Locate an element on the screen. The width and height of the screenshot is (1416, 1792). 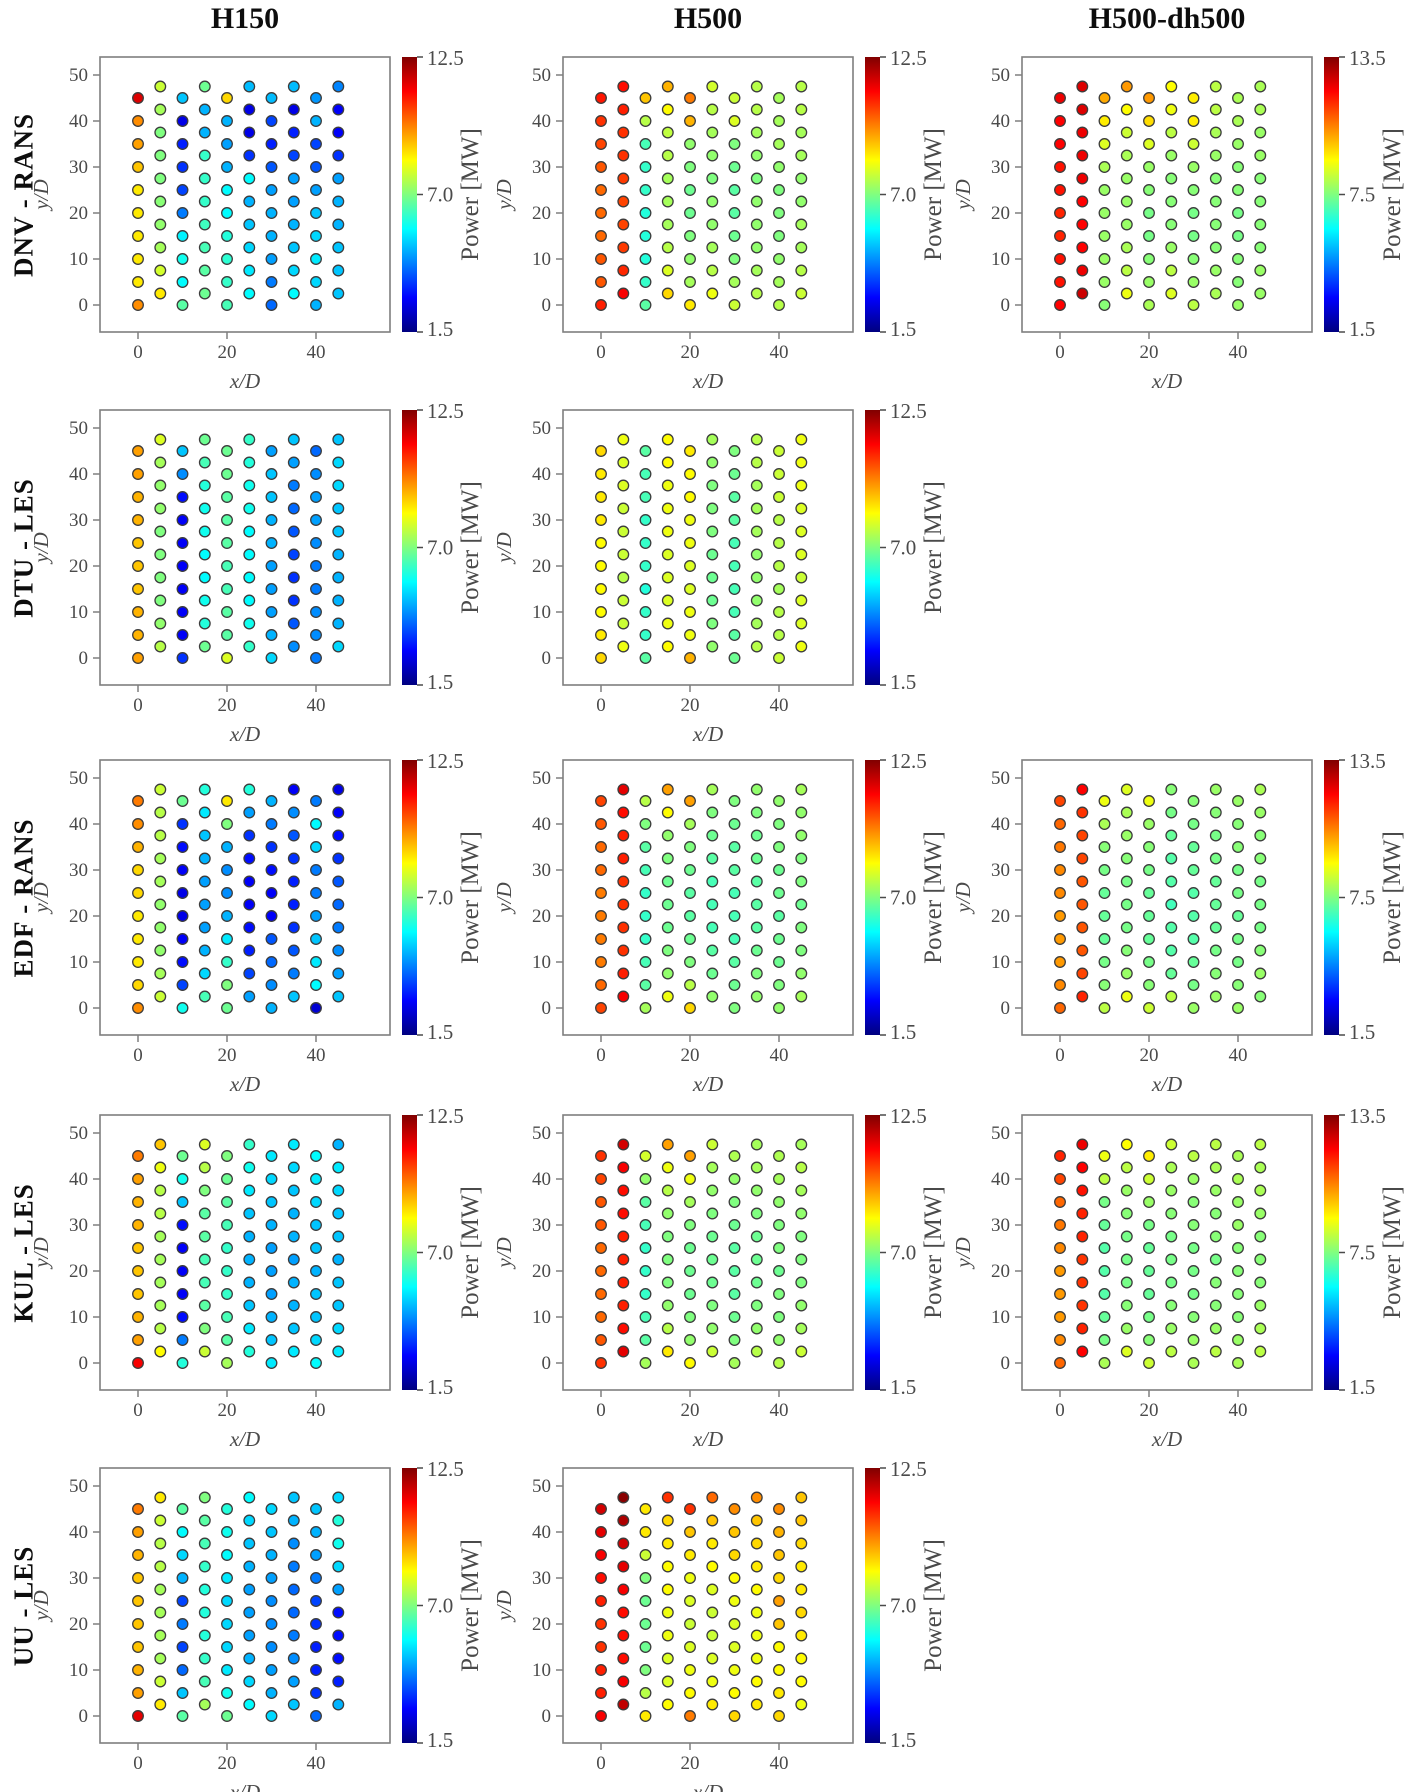
colorbar is located at coordinates (872, 897).